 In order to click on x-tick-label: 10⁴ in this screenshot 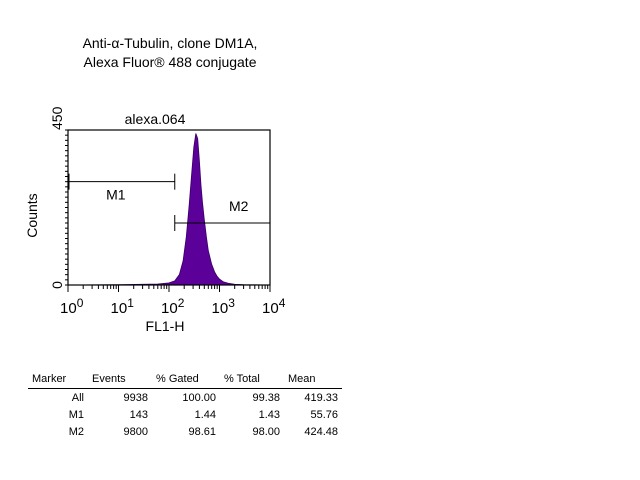, I will do `click(274, 306)`.